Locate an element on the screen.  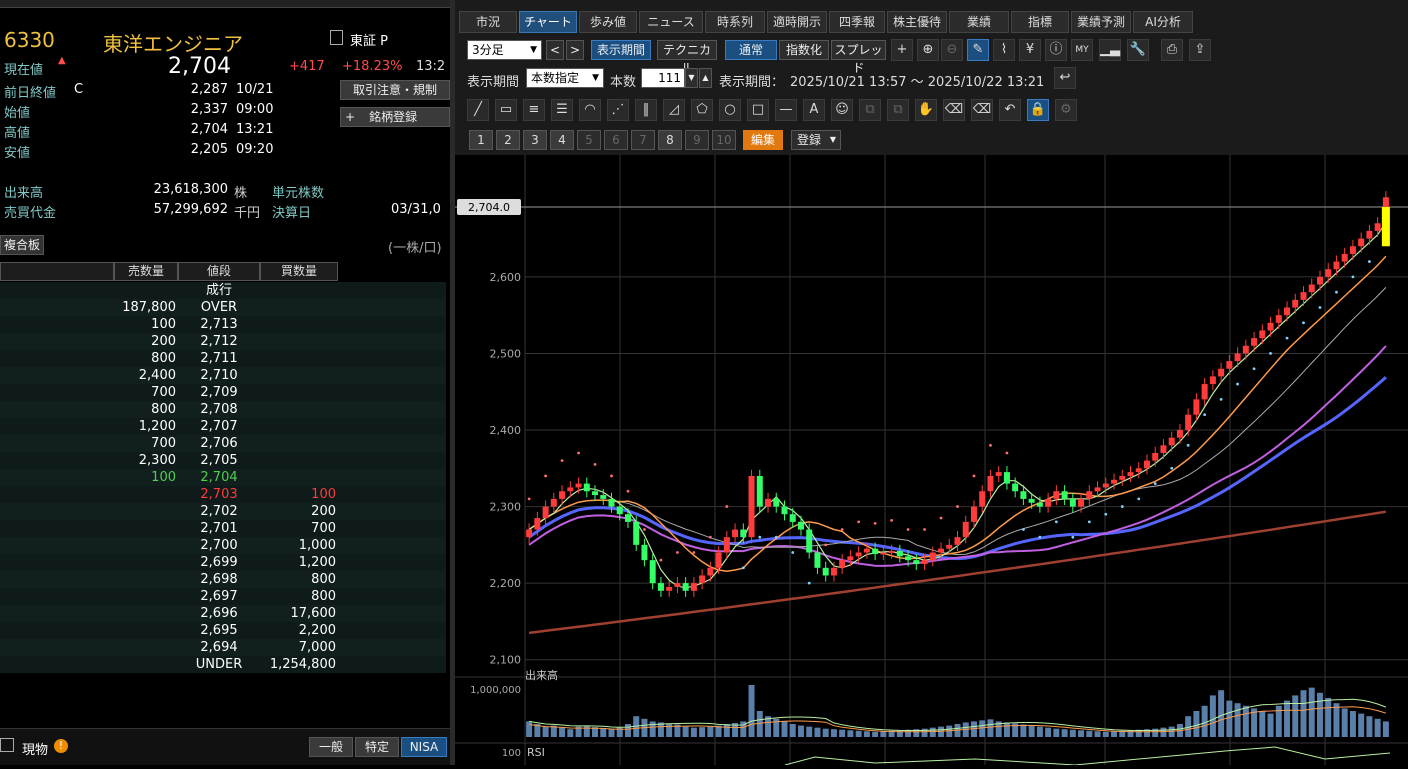
lock-icon: 🔒 is located at coordinates (1038, 110).